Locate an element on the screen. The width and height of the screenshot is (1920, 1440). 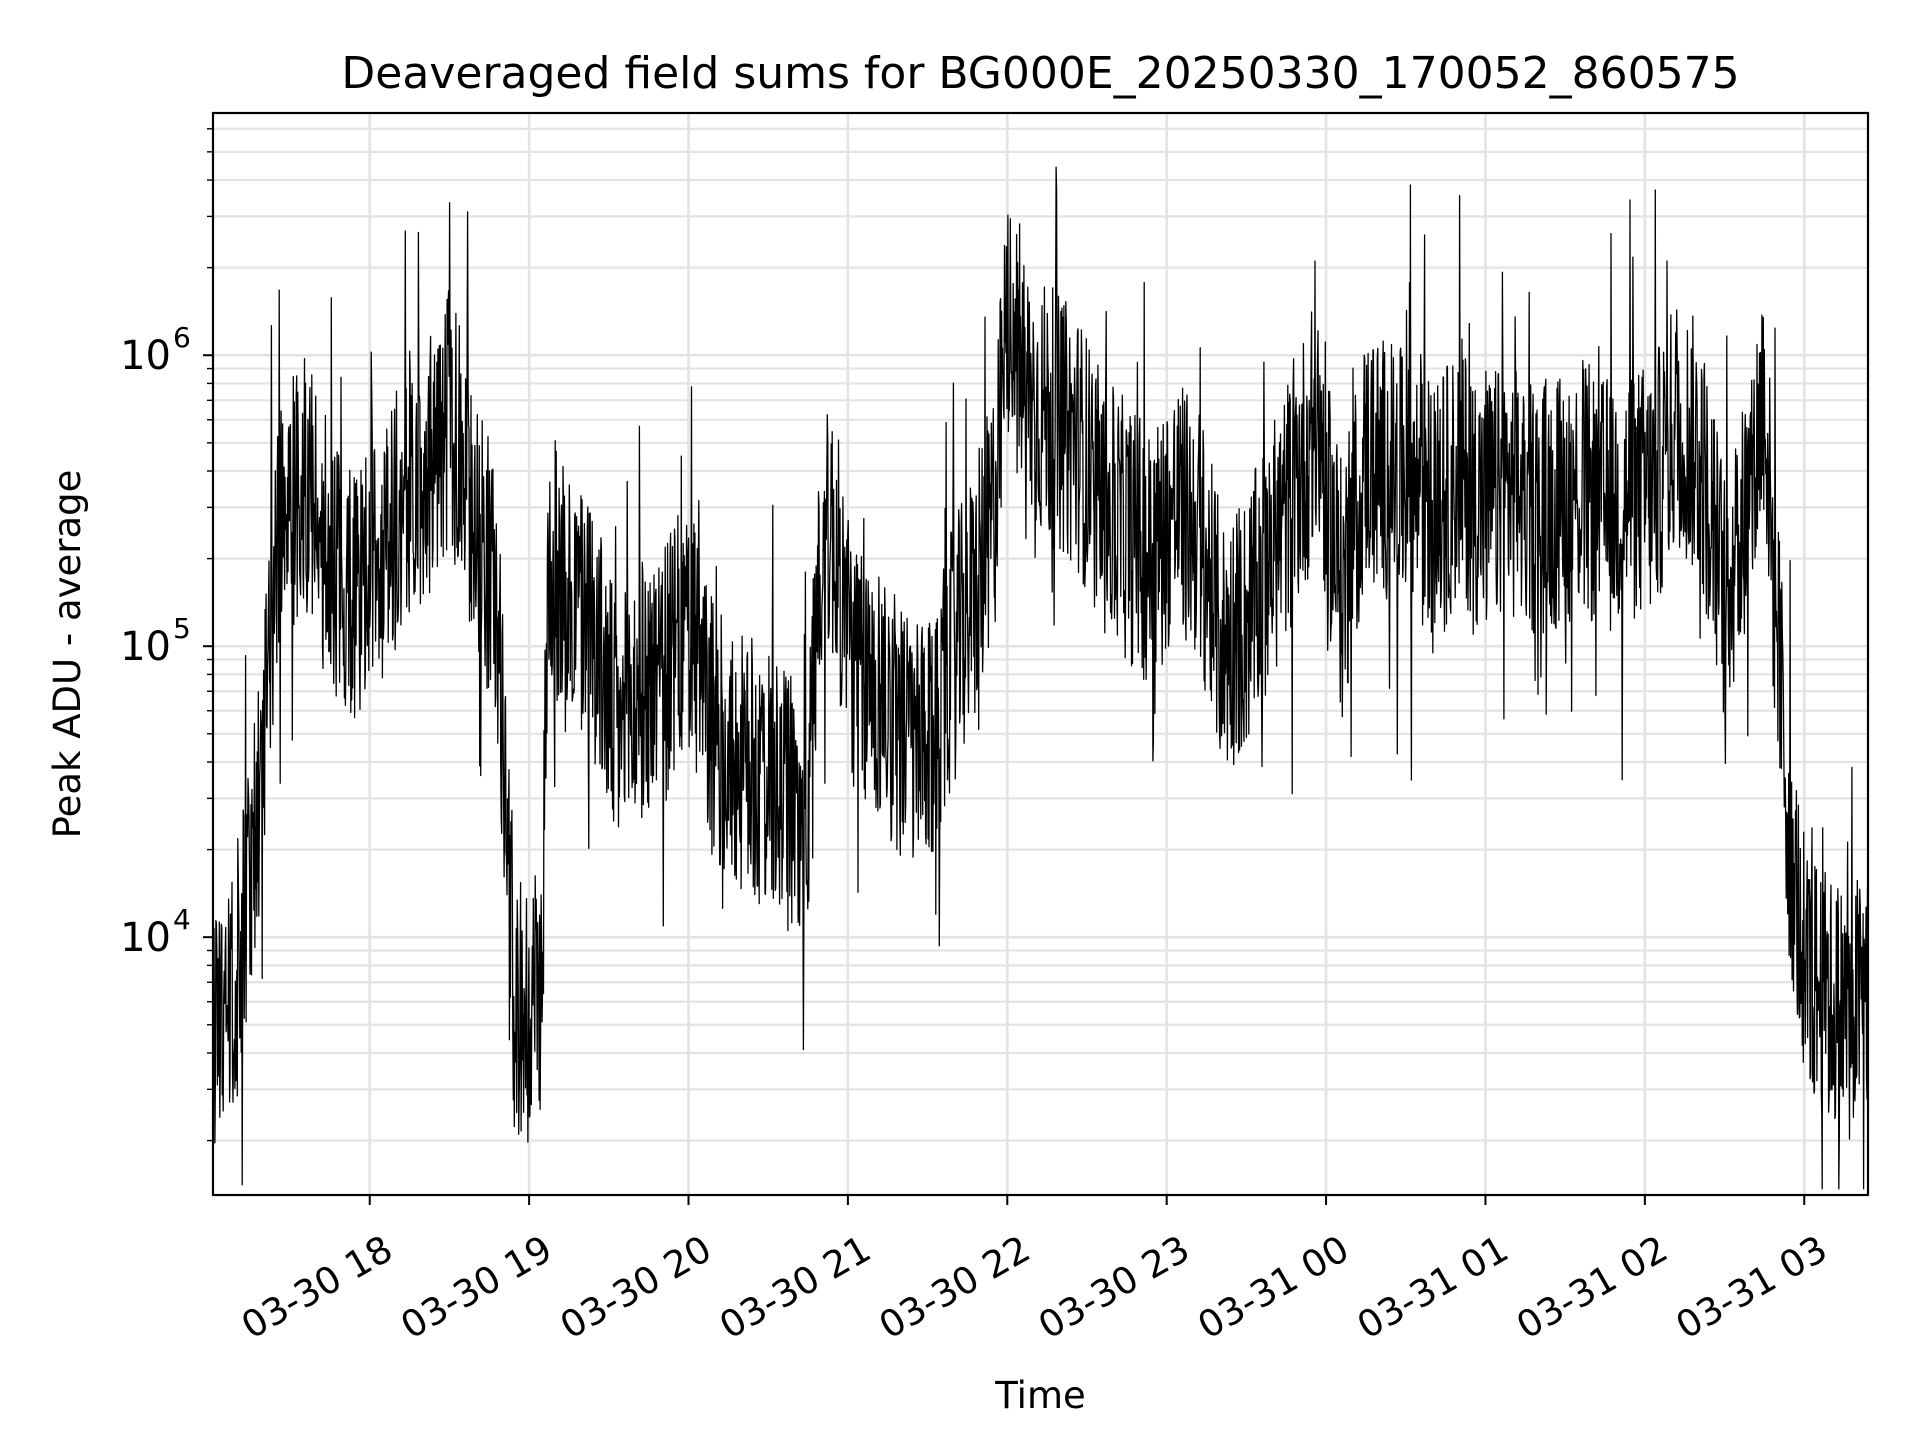
y-tick-exponent: 5 is located at coordinates (182, 628).